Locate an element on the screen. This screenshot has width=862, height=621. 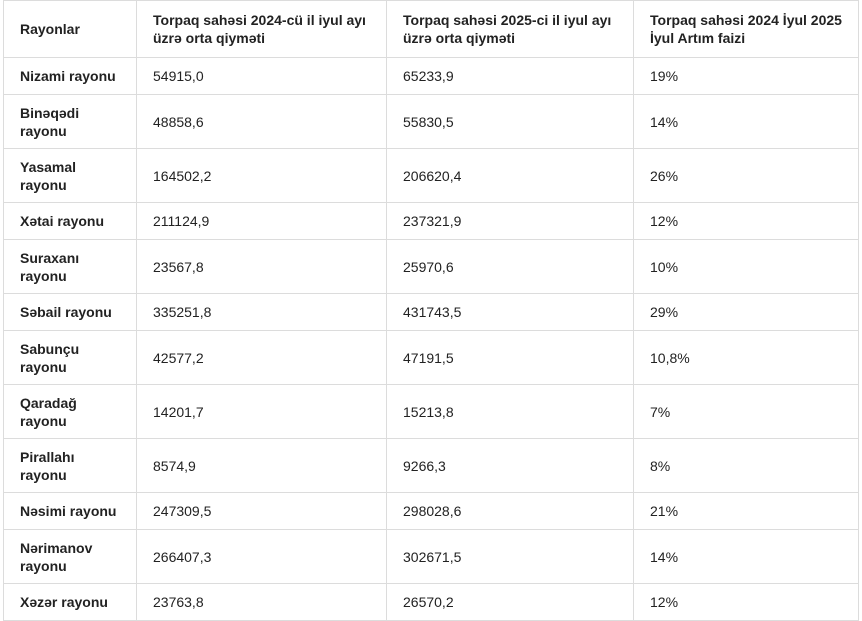
district-cell: Səbail rayonu is located at coordinates (70, 312).